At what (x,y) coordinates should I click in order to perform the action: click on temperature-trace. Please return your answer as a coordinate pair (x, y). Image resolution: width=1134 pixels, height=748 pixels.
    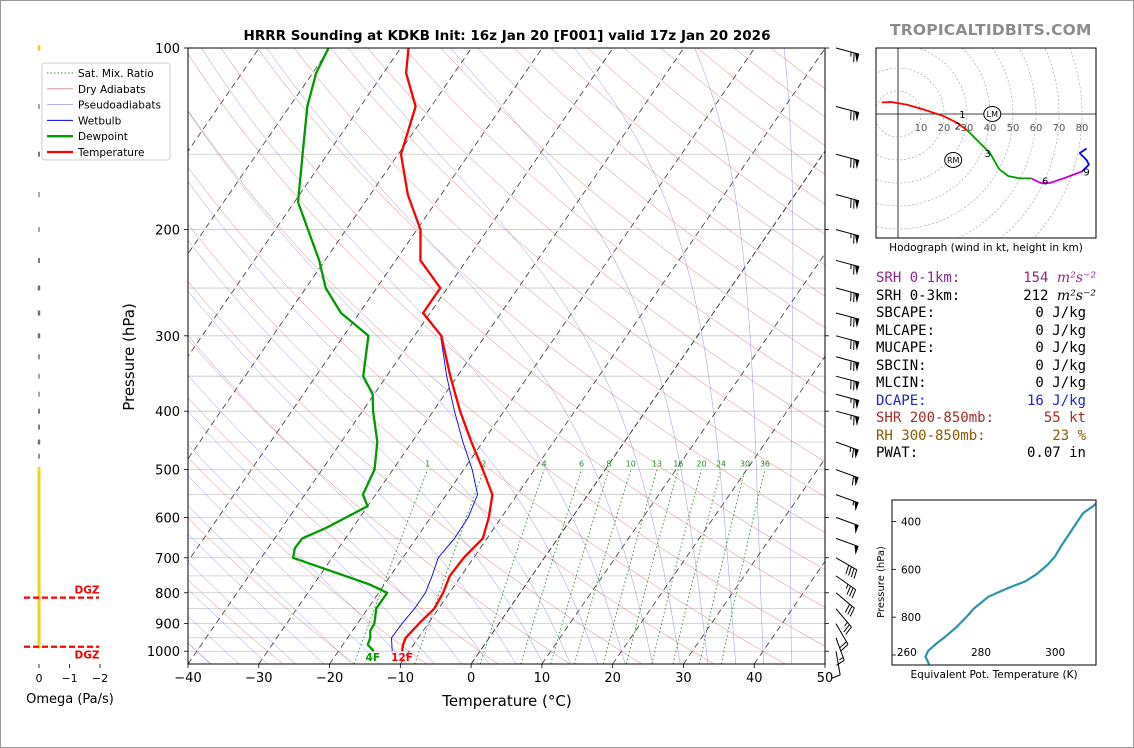
    Looking at the image, I should click on (446, 350).